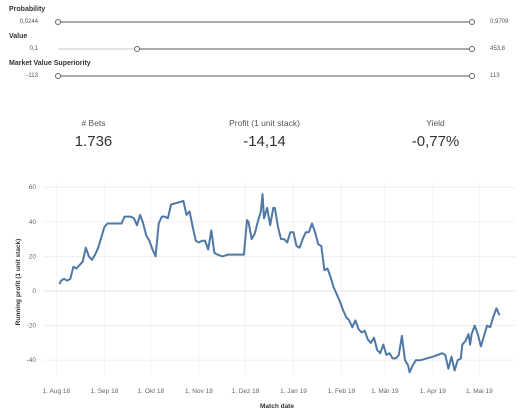  Describe the element at coordinates (32, 274) in the screenshot. I see `y-axis-ticks: 60 40 20 0 -20 -40` at that location.